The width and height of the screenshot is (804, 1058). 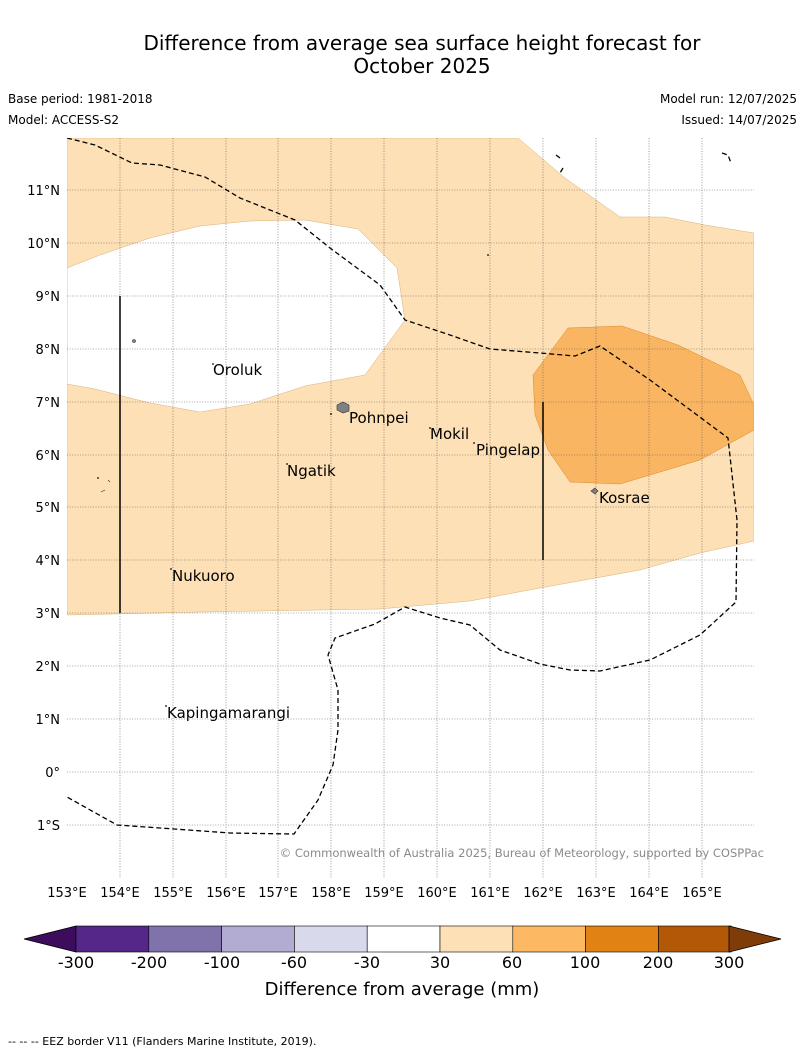 What do you see at coordinates (379, 418) in the screenshot?
I see `label-pohnpei: Pohnpei` at bounding box center [379, 418].